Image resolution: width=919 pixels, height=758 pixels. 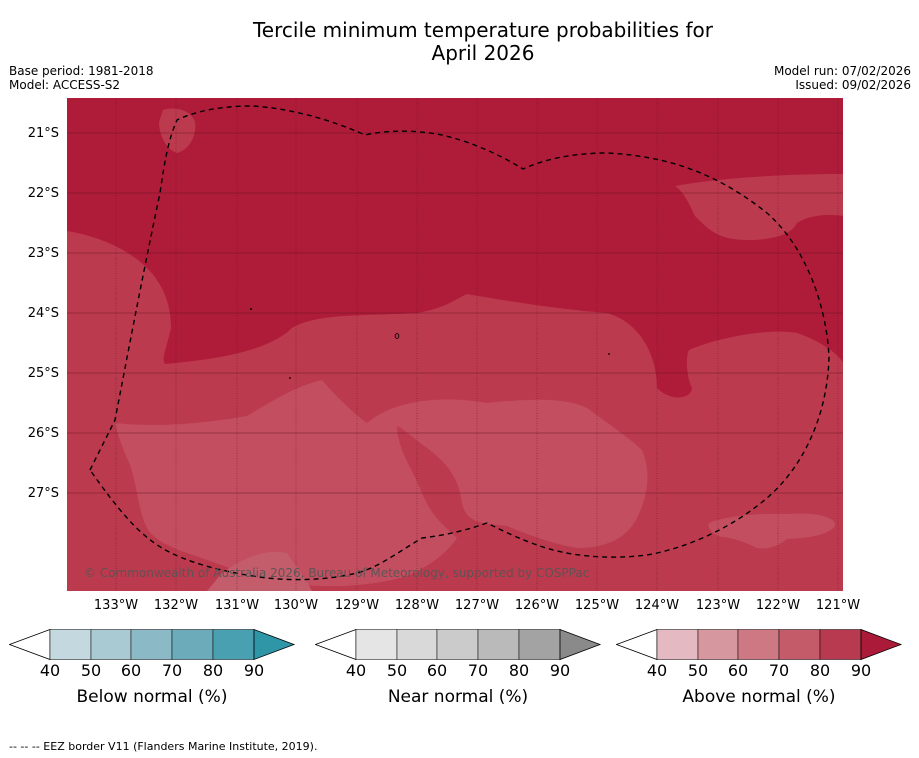 I want to click on colorbar-below-swatches, so click(x=152, y=645).